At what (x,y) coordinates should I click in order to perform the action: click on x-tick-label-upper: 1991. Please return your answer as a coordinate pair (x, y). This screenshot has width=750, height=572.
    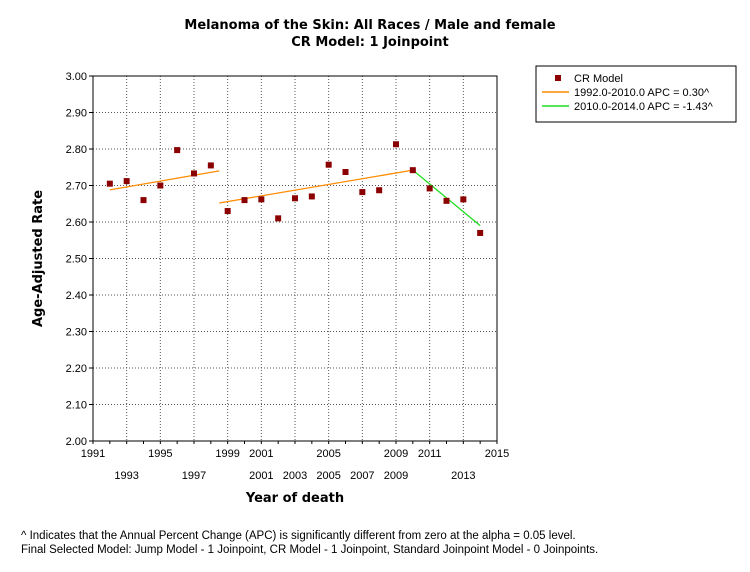
    Looking at the image, I should click on (93, 454).